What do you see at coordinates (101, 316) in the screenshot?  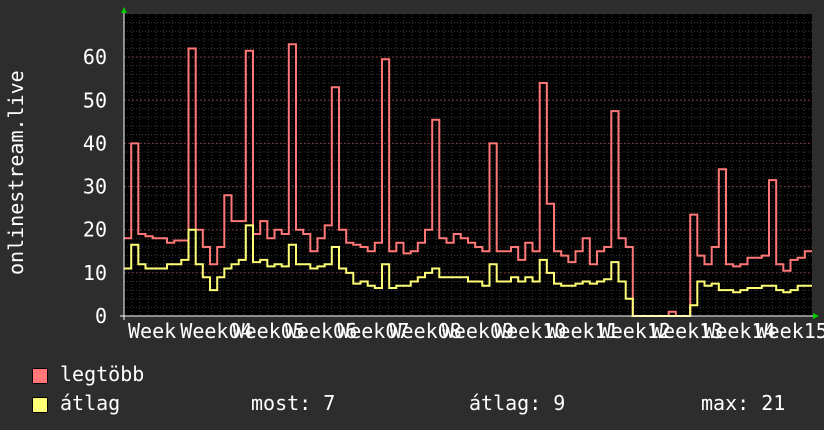 I see `y-tick-label: 0` at bounding box center [101, 316].